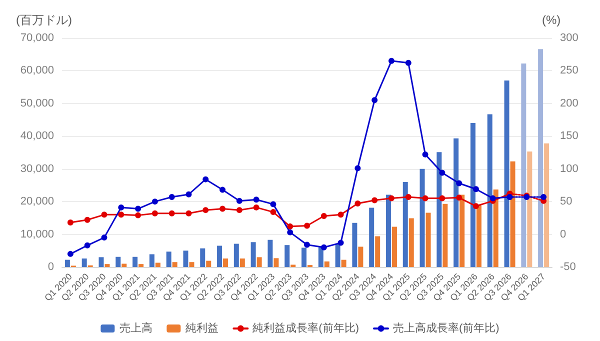  What do you see at coordinates (551, 20) in the screenshot?
I see `y2-axis-title: (%)` at bounding box center [551, 20].